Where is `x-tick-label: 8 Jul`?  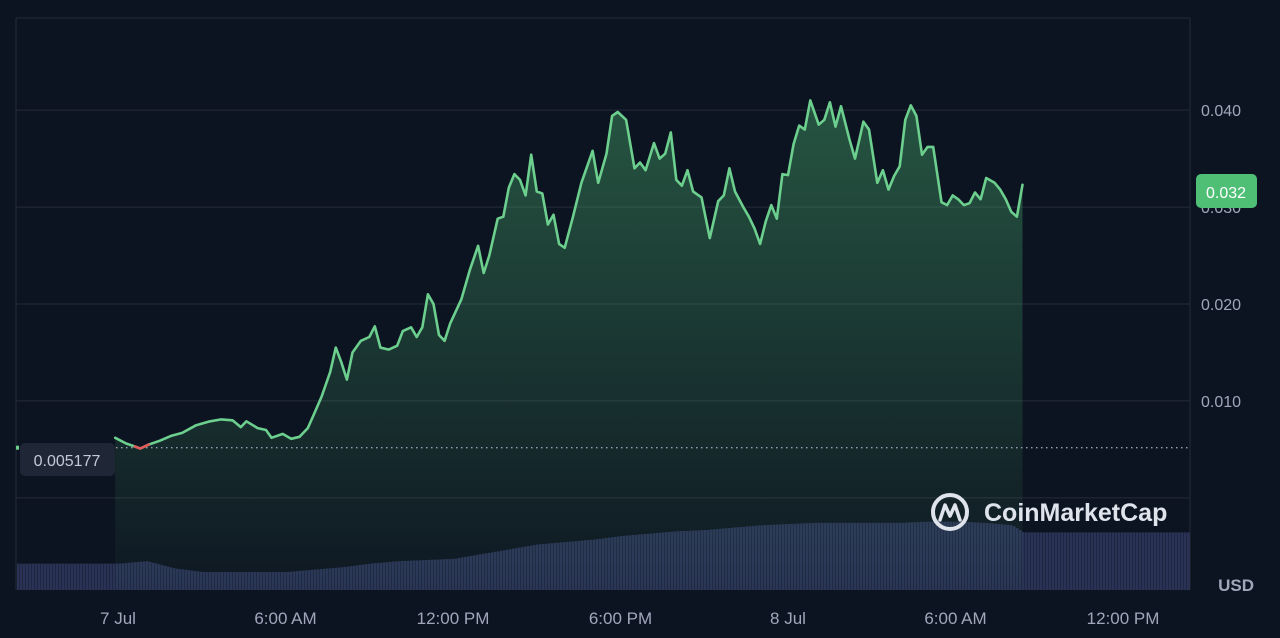
x-tick-label: 8 Jul is located at coordinates (788, 618).